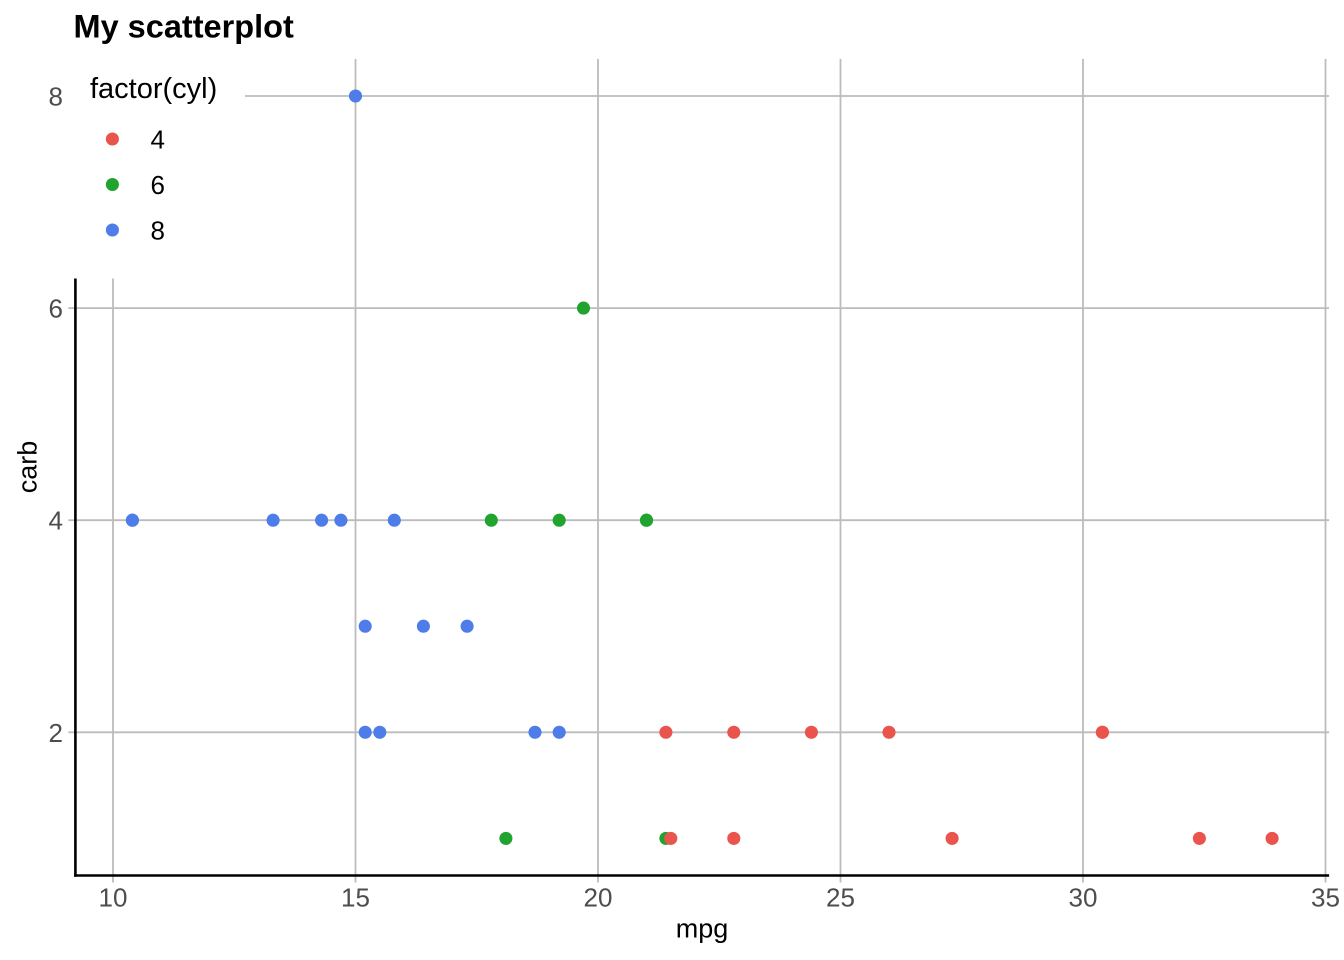 Image resolution: width=1344 pixels, height=960 pixels. What do you see at coordinates (56, 733) in the screenshot?
I see `svg-text: 2` at bounding box center [56, 733].